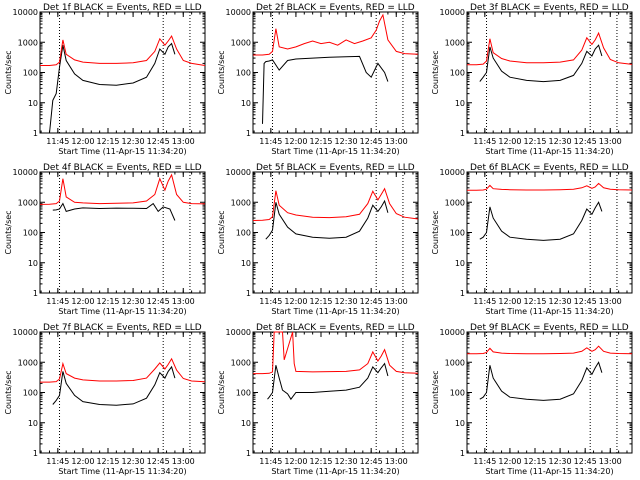 The width and height of the screenshot is (640, 480). I want to click on panel-title: Det 1f BLACK = Events, RED = LLD, so click(122, 8).